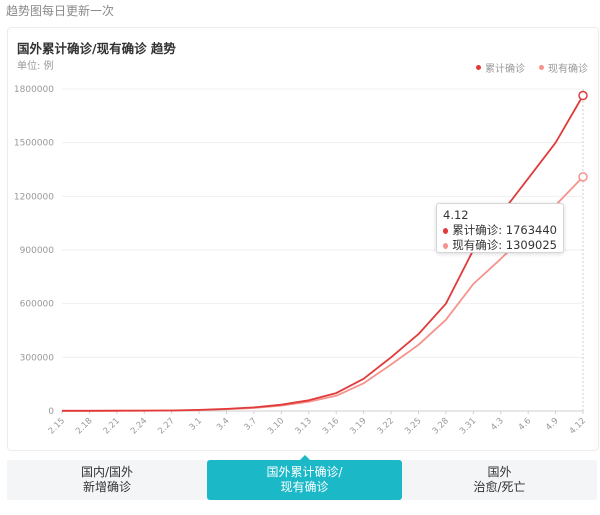 The image size is (600, 515). Describe the element at coordinates (504, 230) in the screenshot. I see `tooltip-value: 累计确诊: 1763440` at that location.